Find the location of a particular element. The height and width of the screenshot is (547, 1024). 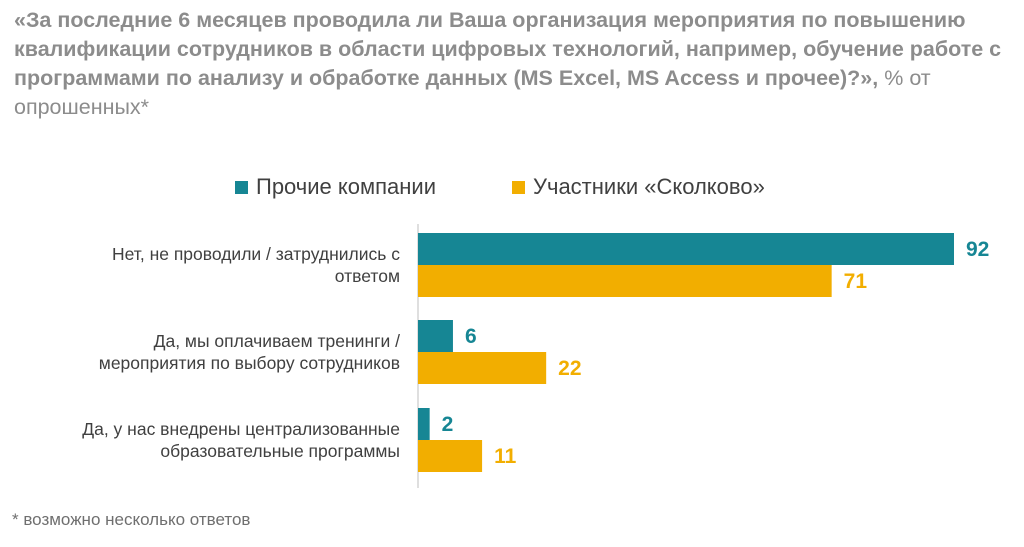

data-label-others-2: 2 is located at coordinates (448, 424).